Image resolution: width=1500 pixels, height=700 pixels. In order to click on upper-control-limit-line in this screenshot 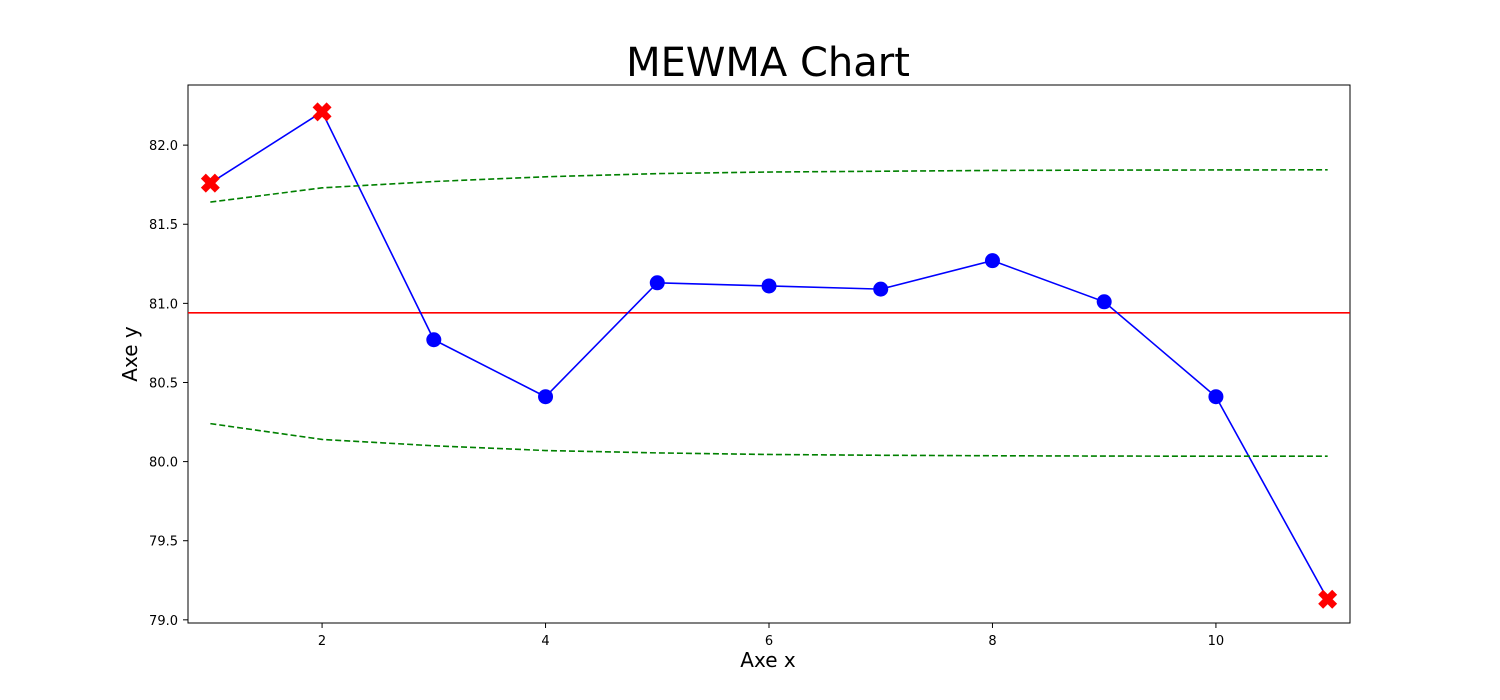, I will do `click(769, 186)`.